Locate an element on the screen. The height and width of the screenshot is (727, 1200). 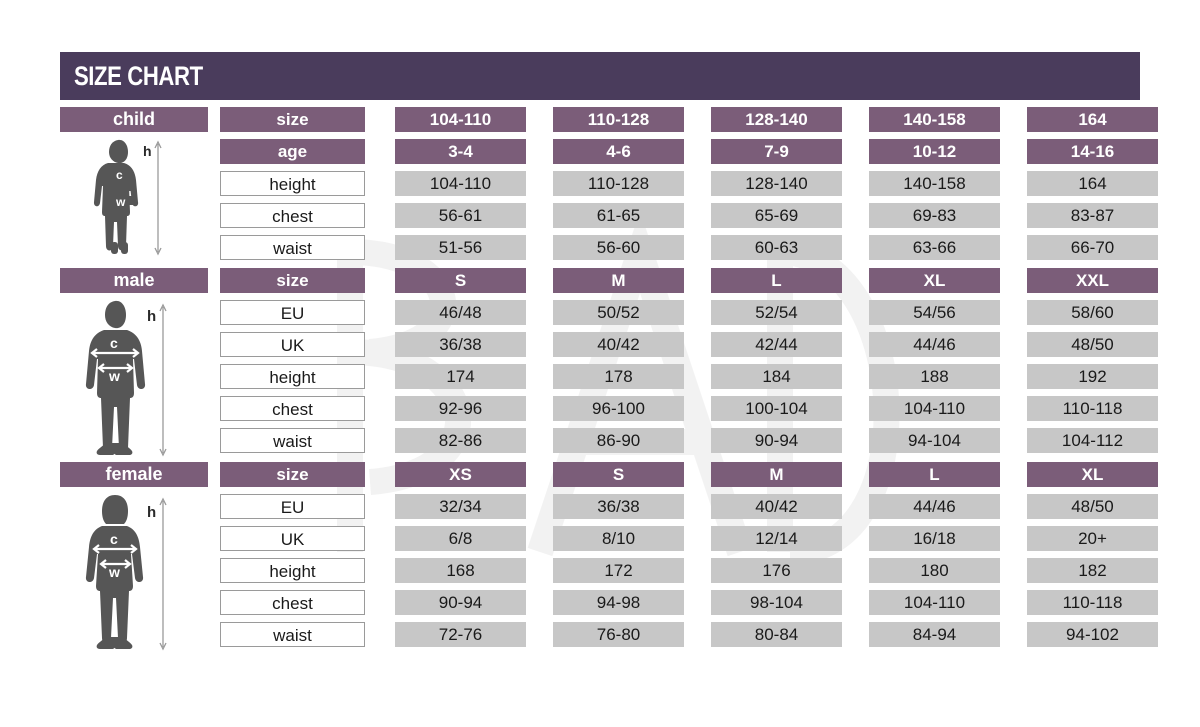
figure-column-child: child c w h is located at coordinates (134, 183).